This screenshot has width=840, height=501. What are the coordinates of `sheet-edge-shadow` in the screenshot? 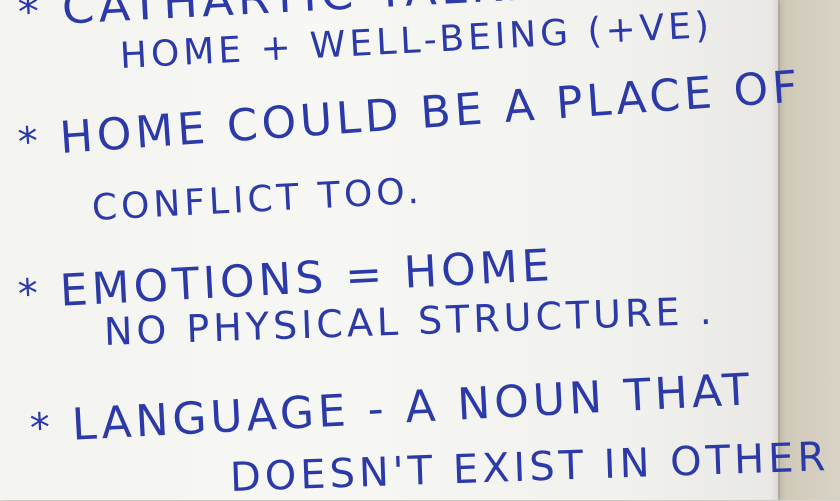 It's located at (775, 250).